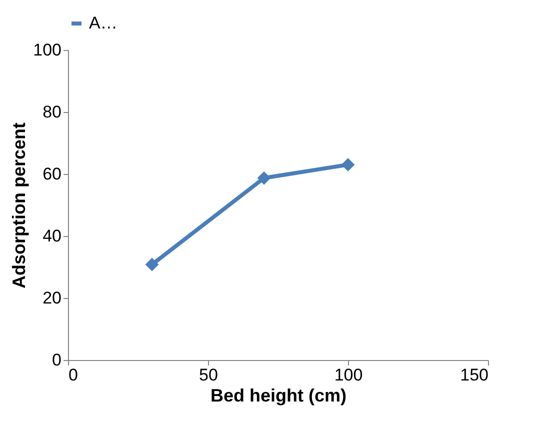 The image size is (560, 425). What do you see at coordinates (474, 375) in the screenshot?
I see `x-tick-label: 150` at bounding box center [474, 375].